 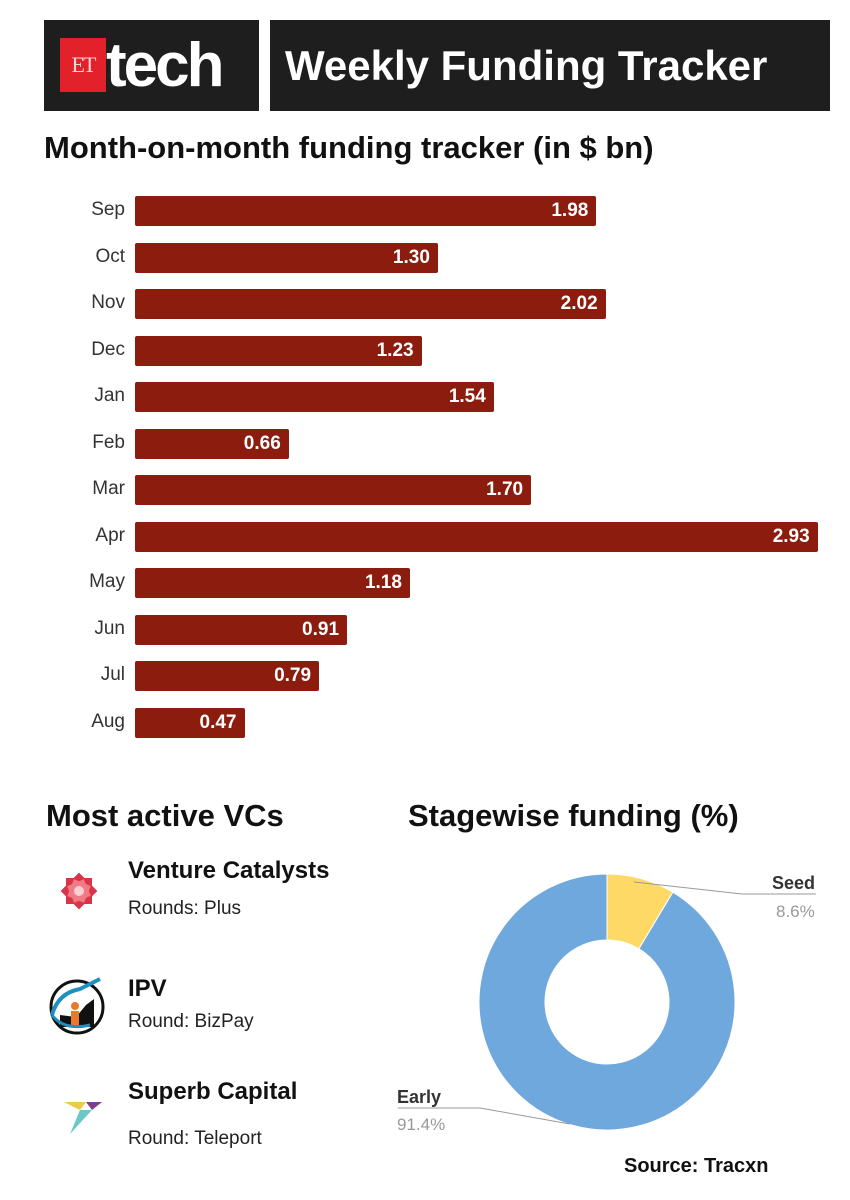 I want to click on vc-round: Rounds: Plus, so click(x=185, y=908).